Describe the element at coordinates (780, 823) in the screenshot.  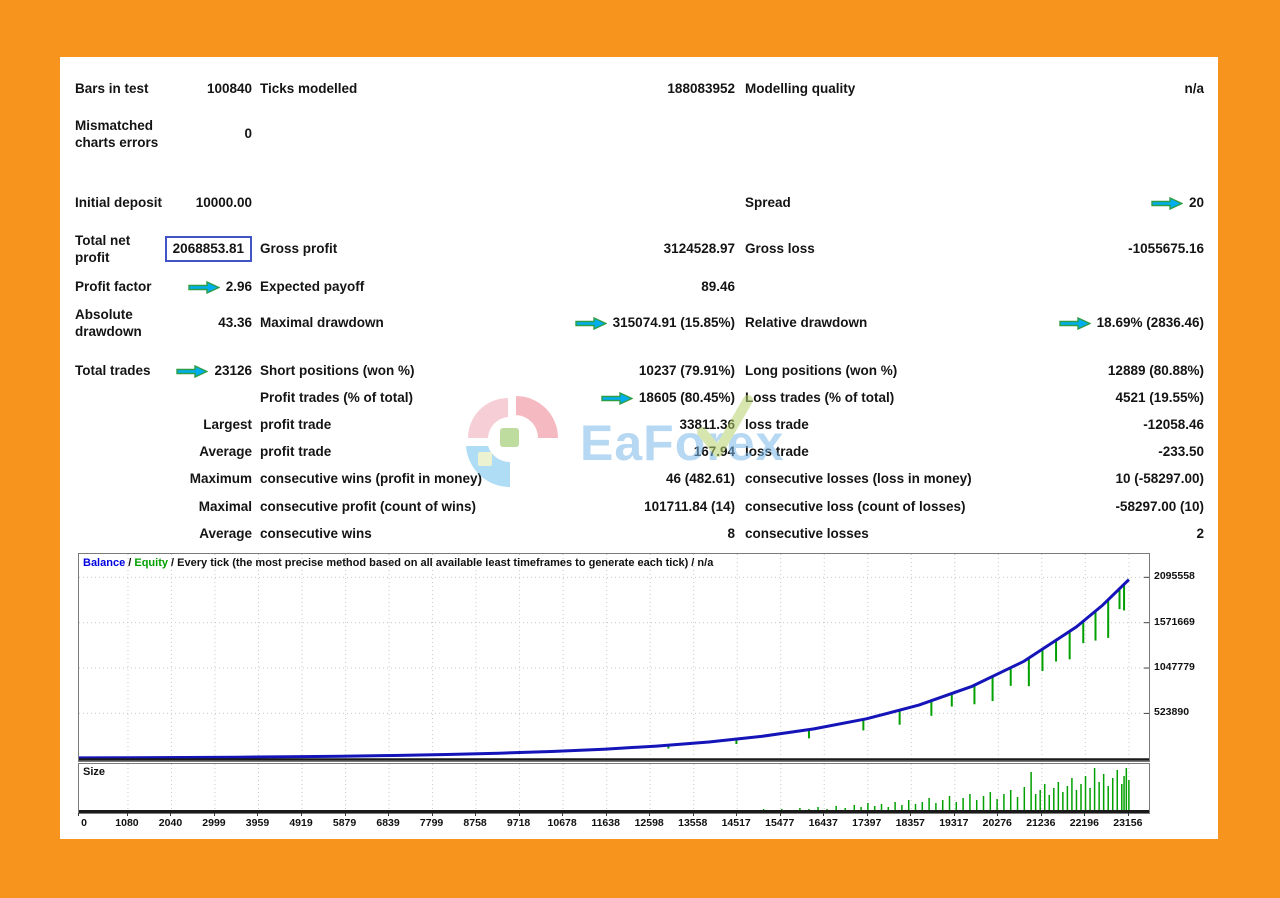
I see `x-axis-label: 15477` at that location.